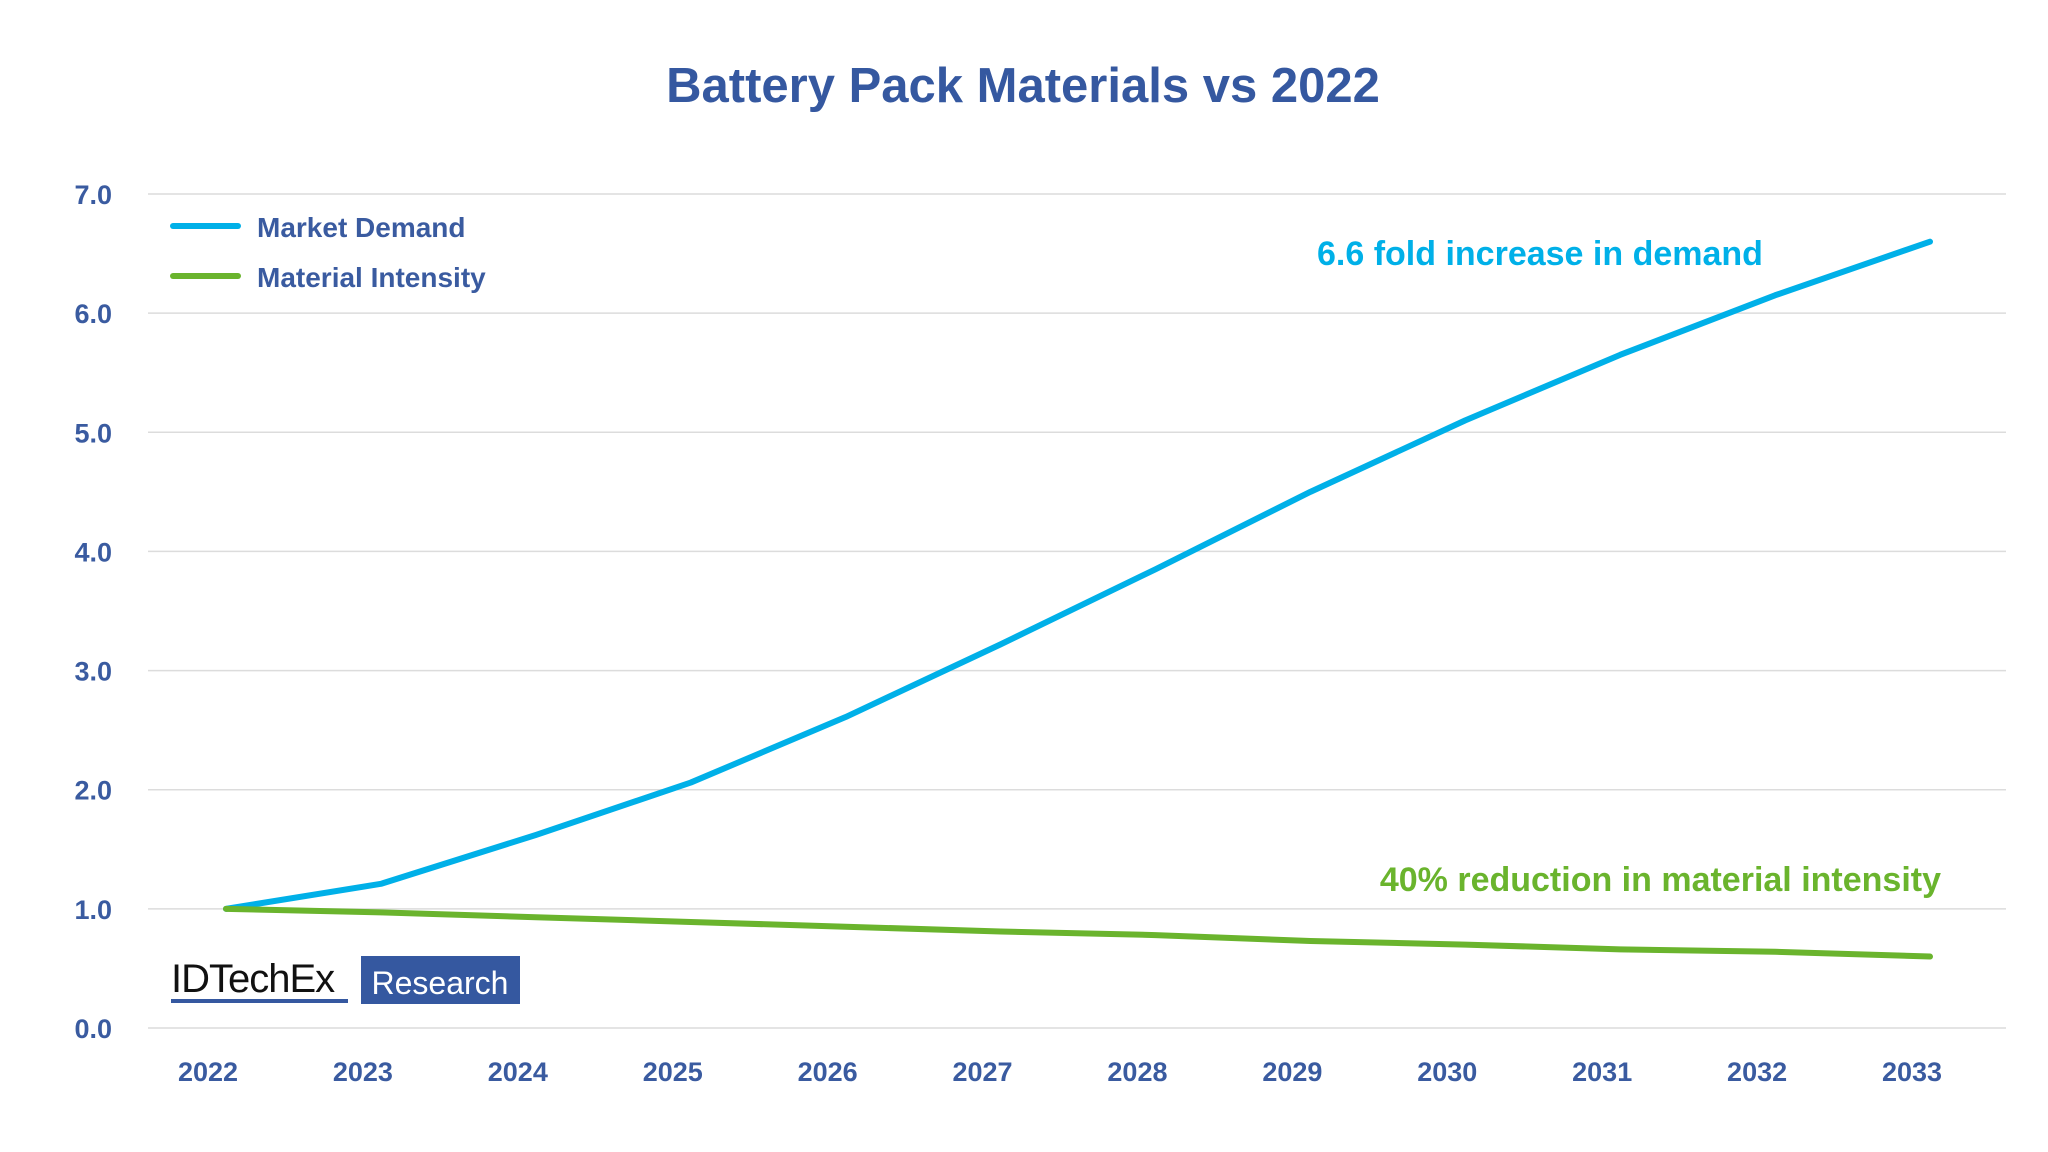 Image resolution: width=2048 pixels, height=1152 pixels. I want to click on x-tick-label: 2033, so click(1912, 1072).